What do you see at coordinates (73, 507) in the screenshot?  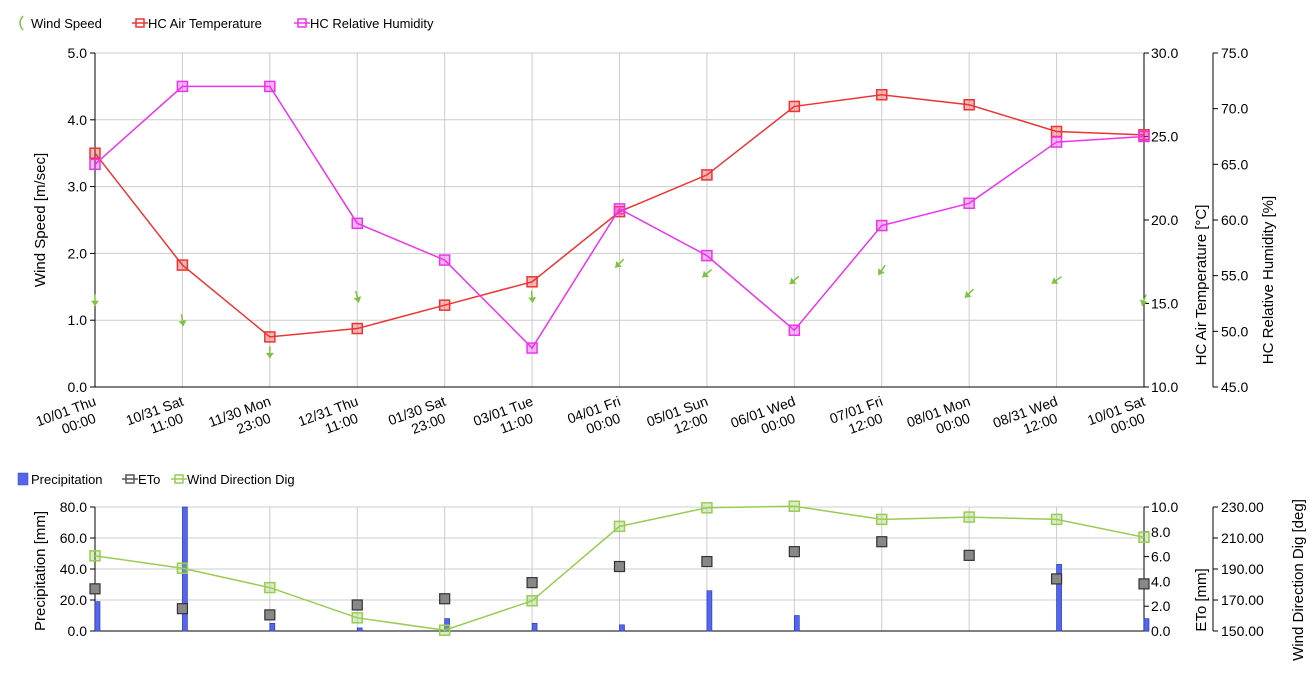 I see `left-tick-label-2: 80.0` at bounding box center [73, 507].